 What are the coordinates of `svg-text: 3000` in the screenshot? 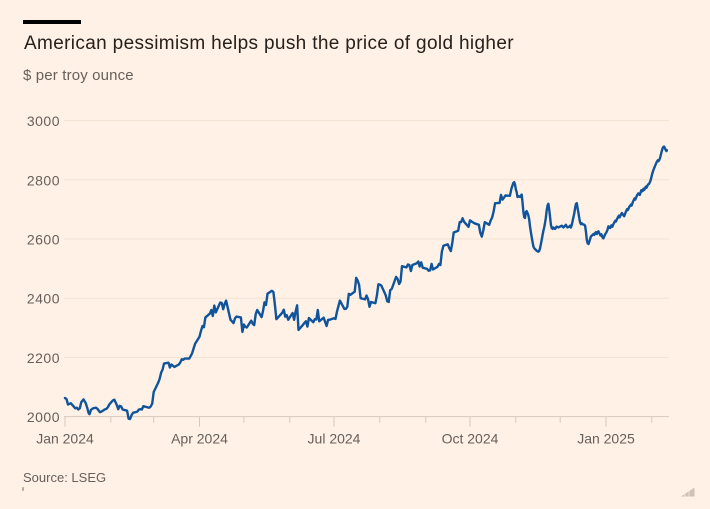 It's located at (43, 121).